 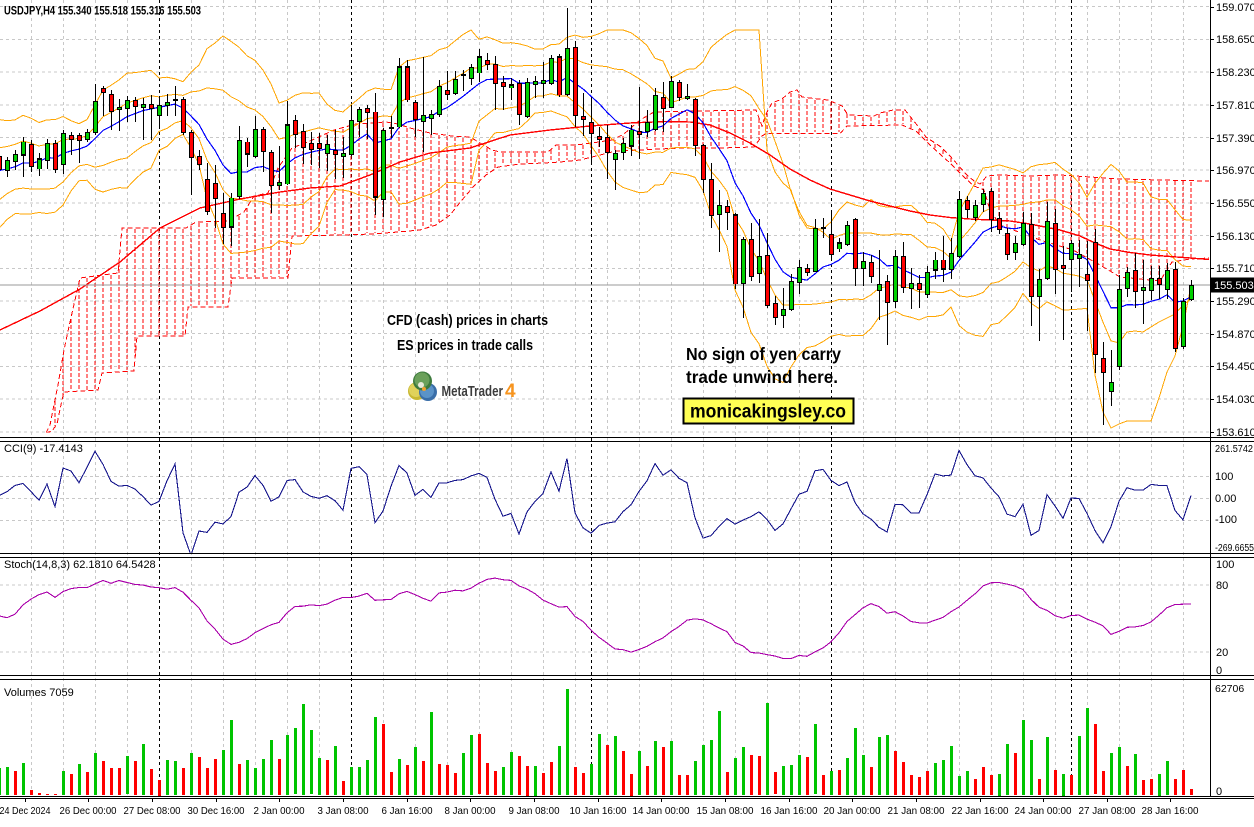 What do you see at coordinates (1235, 433) in the screenshot?
I see `svg-text: 153.610` at bounding box center [1235, 433].